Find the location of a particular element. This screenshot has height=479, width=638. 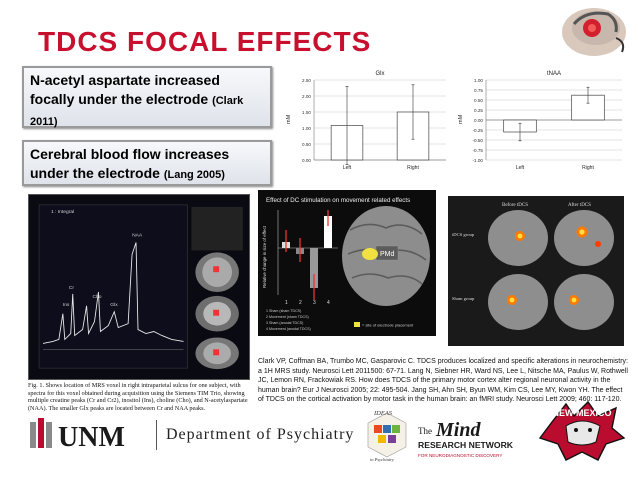

chart-ytick-label: 0.25 is located at coordinates (478, 110).